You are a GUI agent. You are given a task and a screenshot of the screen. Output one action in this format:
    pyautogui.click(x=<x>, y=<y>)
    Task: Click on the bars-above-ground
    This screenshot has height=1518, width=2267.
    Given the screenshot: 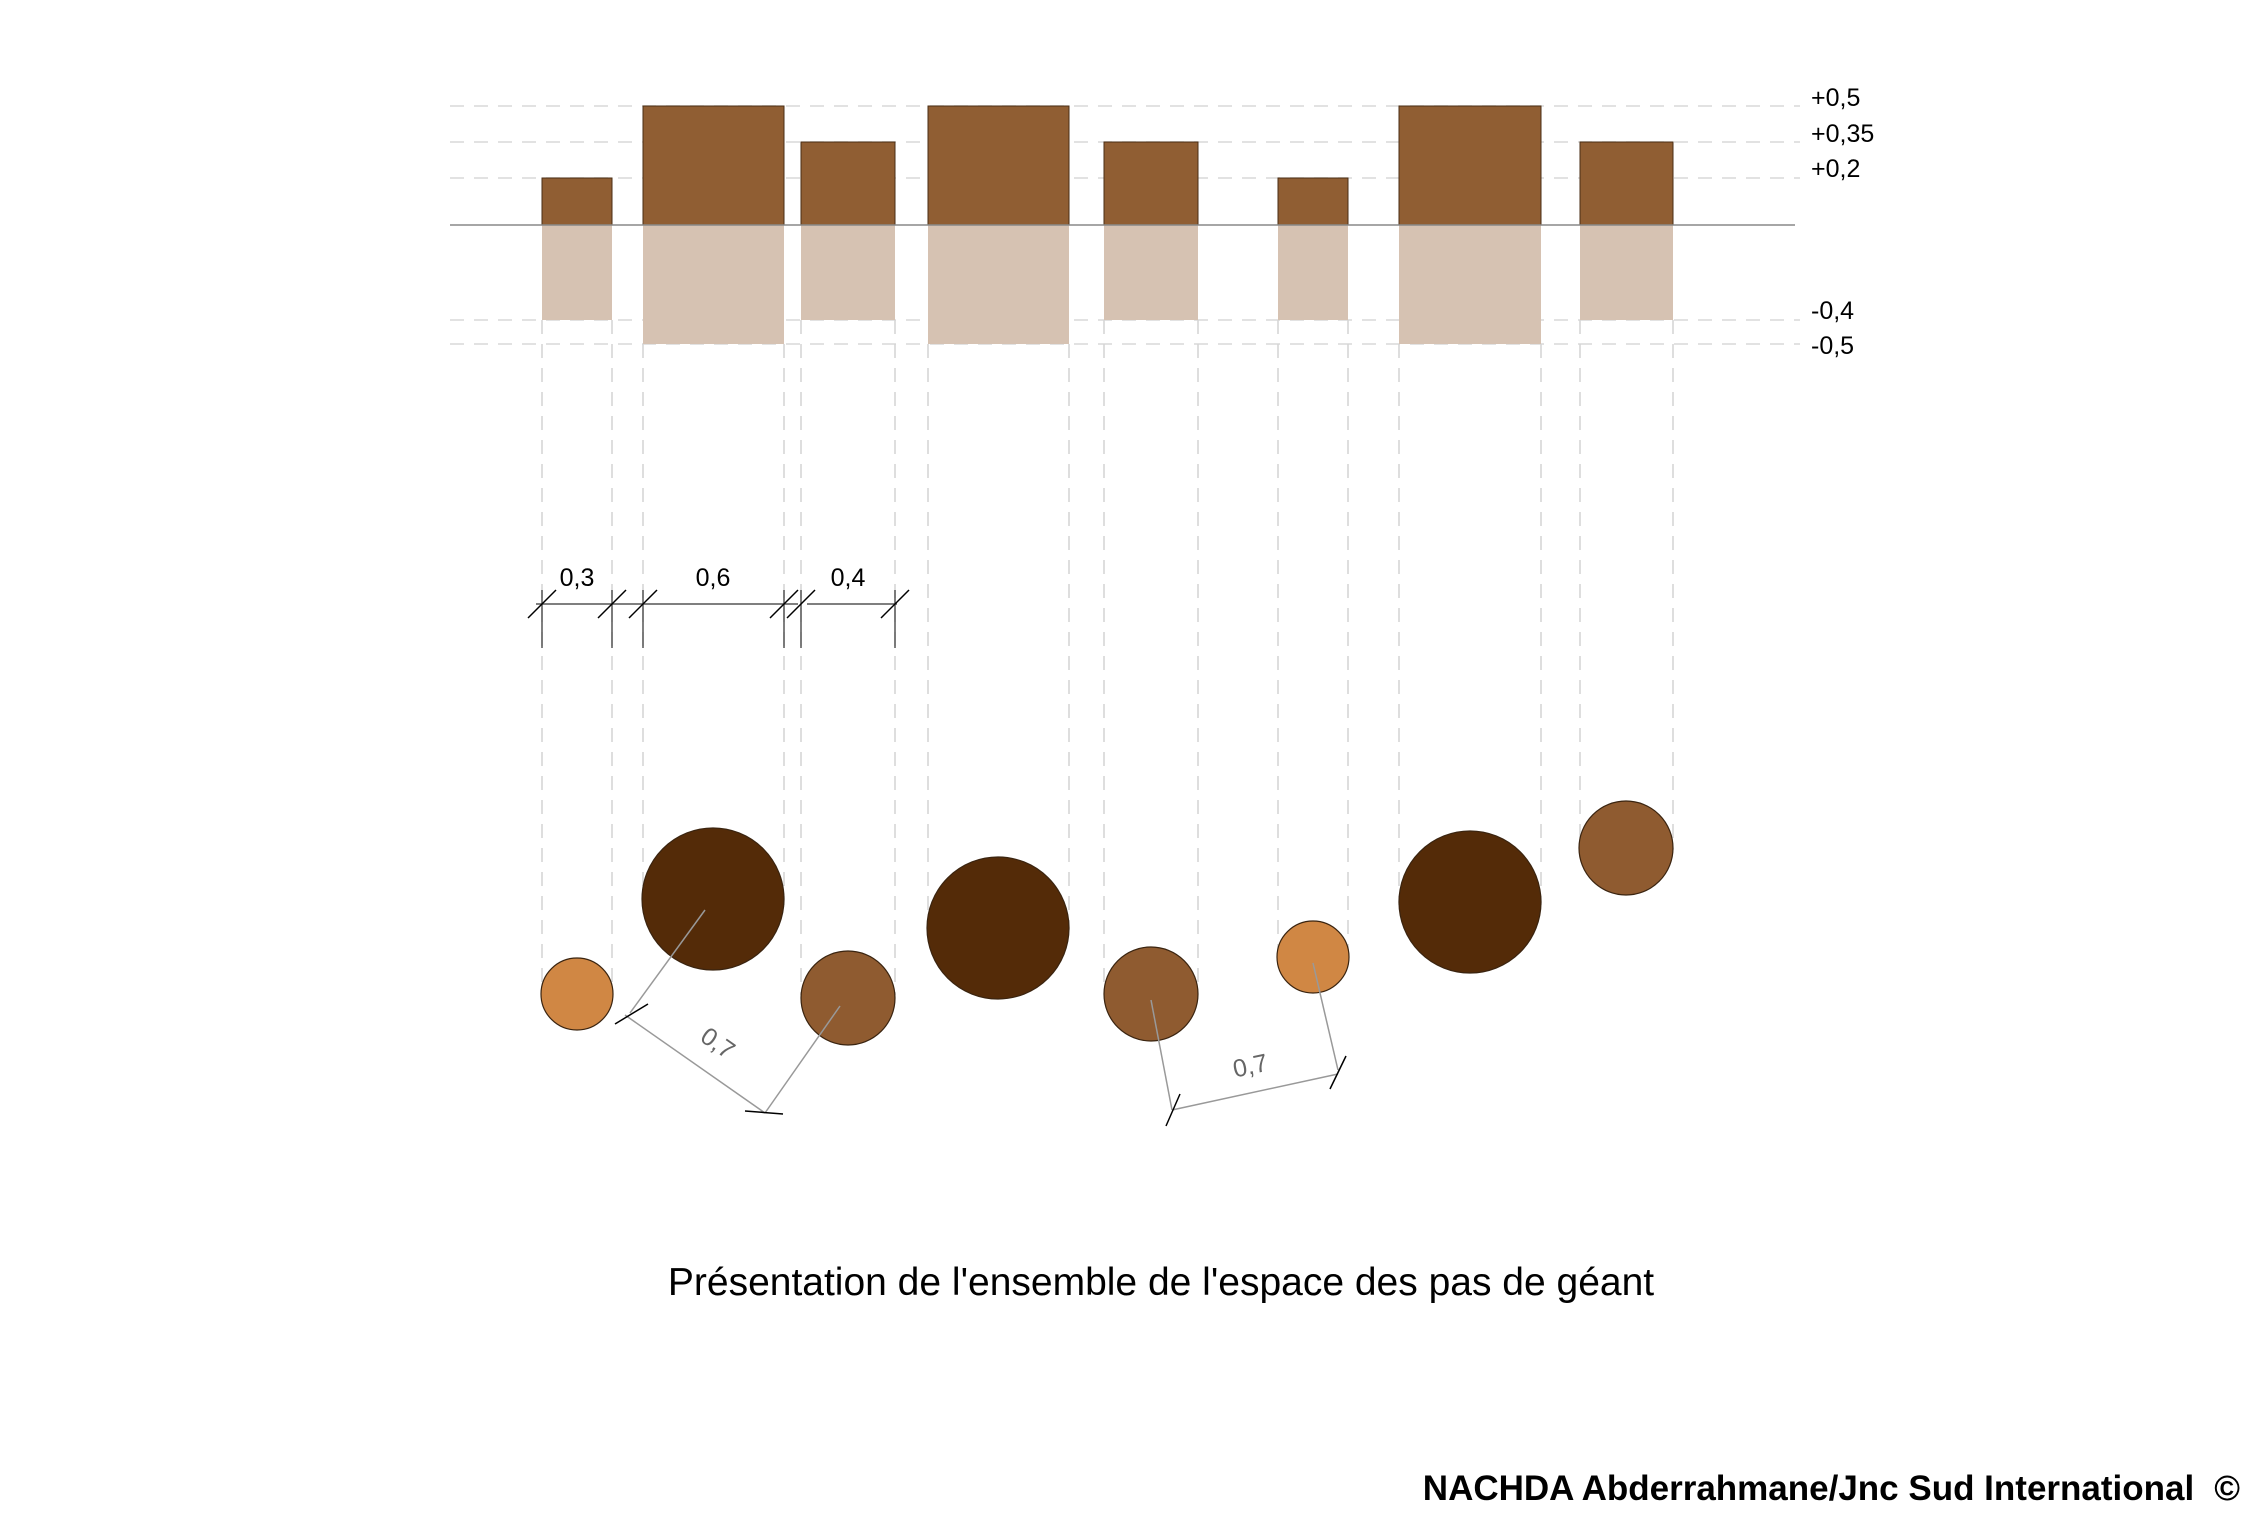 What is the action you would take?
    pyautogui.click(x=1107, y=165)
    